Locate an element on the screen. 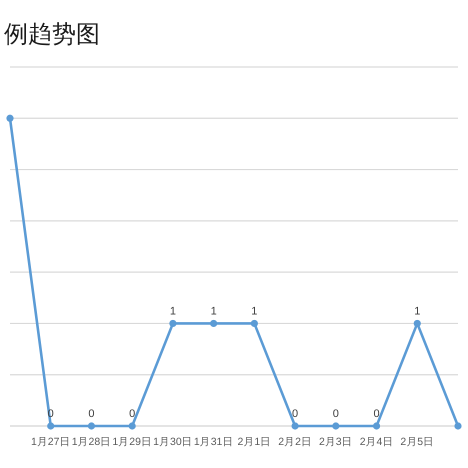  x-tick-label: 1月27日 is located at coordinates (50, 442).